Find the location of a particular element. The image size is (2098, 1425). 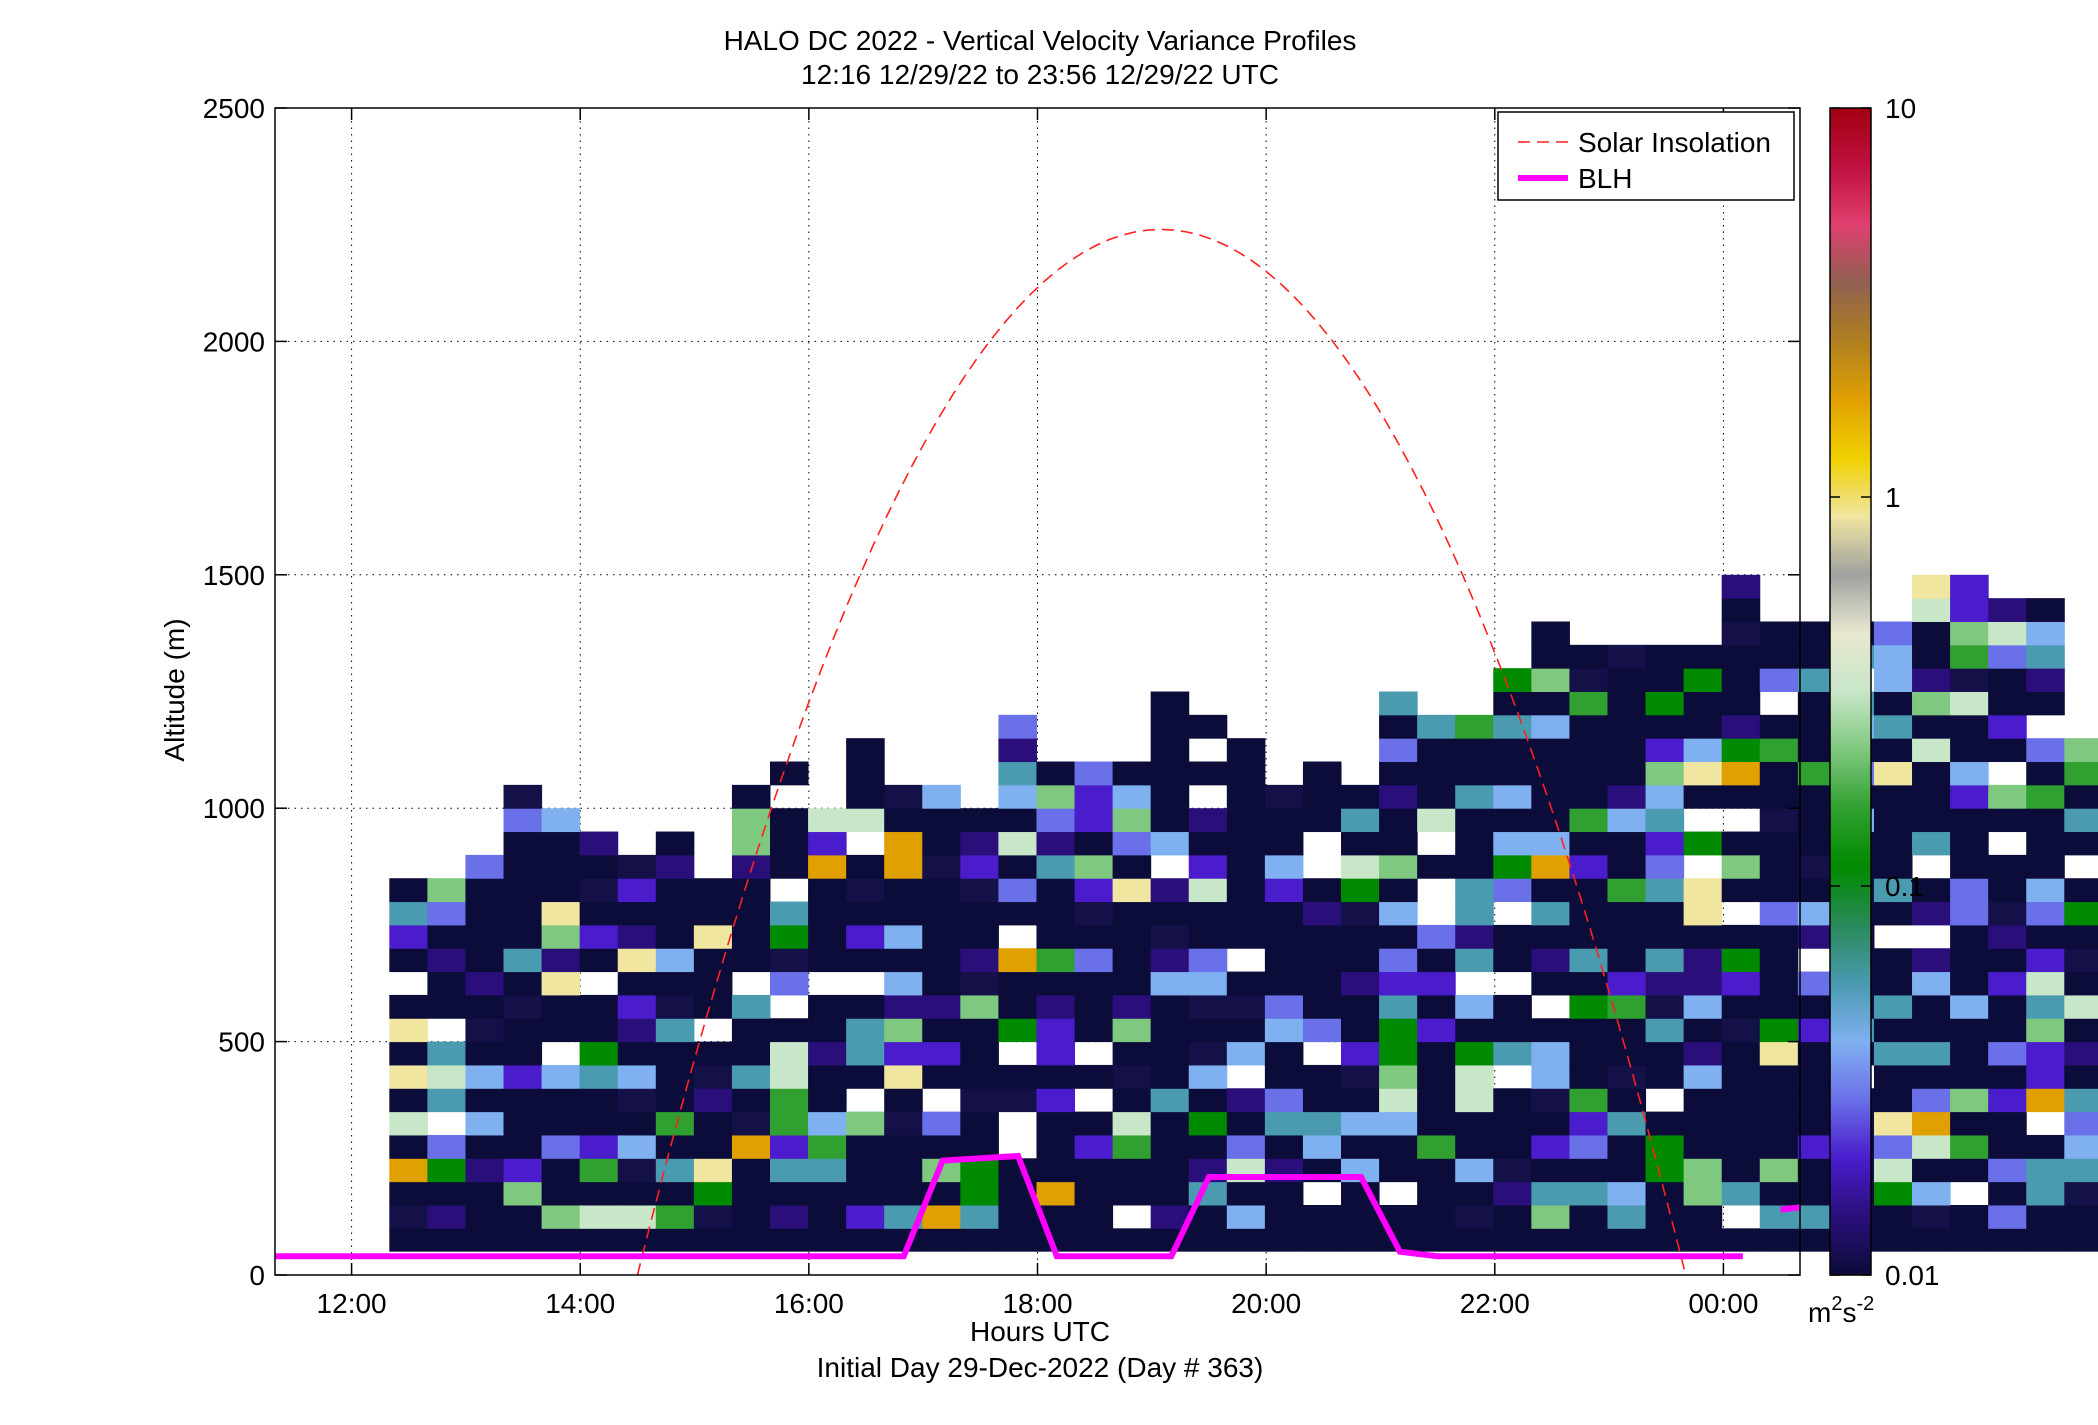

colorbar-tick-label: 1 is located at coordinates (1893, 497).